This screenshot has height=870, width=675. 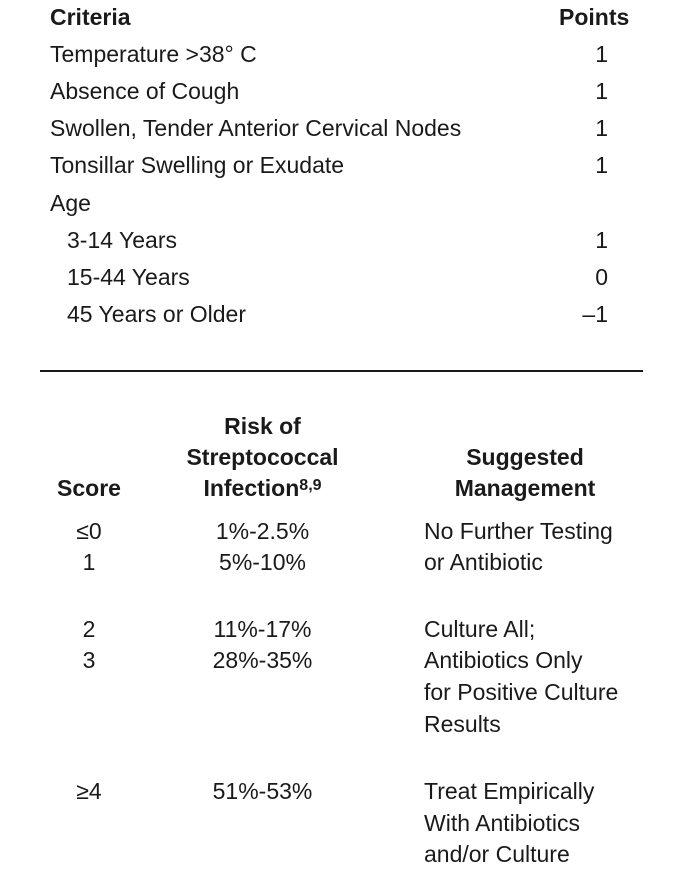 What do you see at coordinates (70, 203) in the screenshot?
I see `criteria-row-label: Age` at bounding box center [70, 203].